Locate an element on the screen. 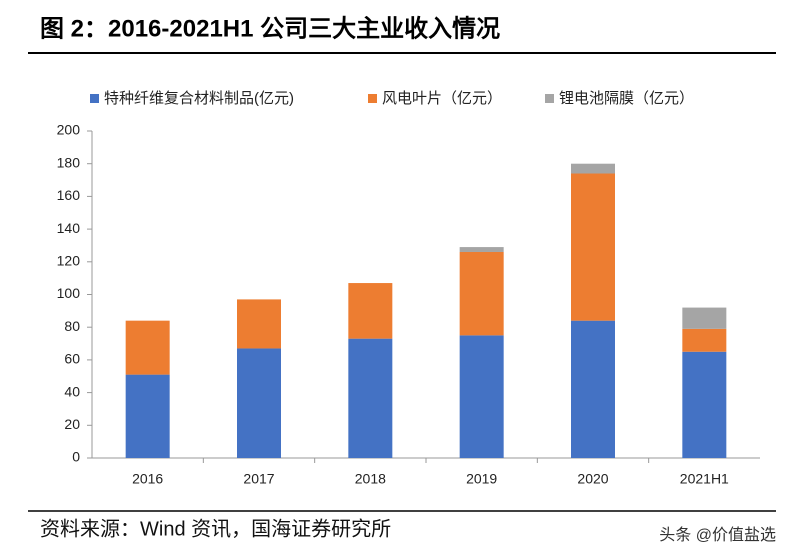 The image size is (792, 558). y-tick-label: 20 is located at coordinates (72, 424).